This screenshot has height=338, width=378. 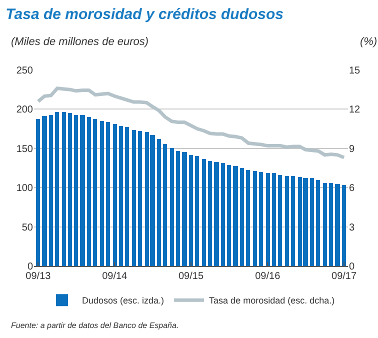 I want to click on y-tick-label: 100, so click(x=25, y=188).